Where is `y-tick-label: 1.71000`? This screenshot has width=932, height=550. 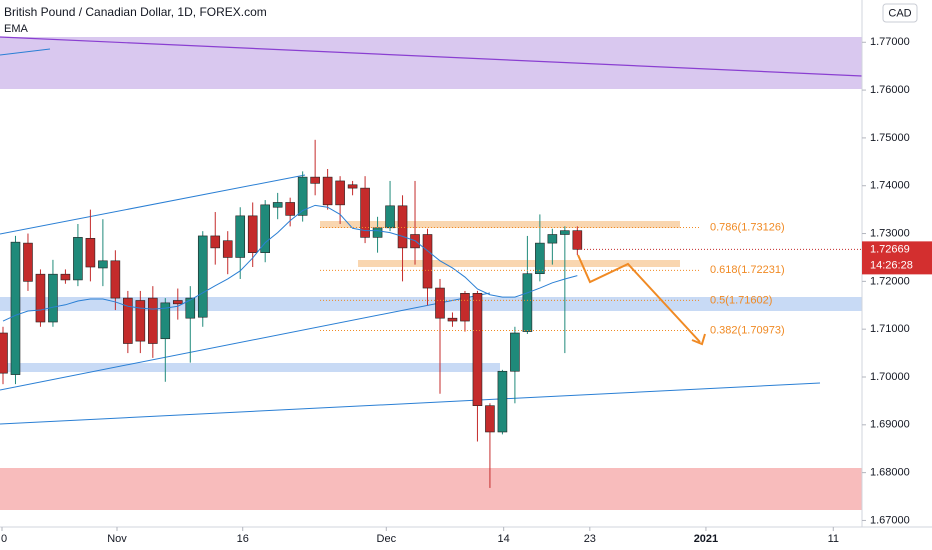 y-tick-label: 1.71000 is located at coordinates (890, 329).